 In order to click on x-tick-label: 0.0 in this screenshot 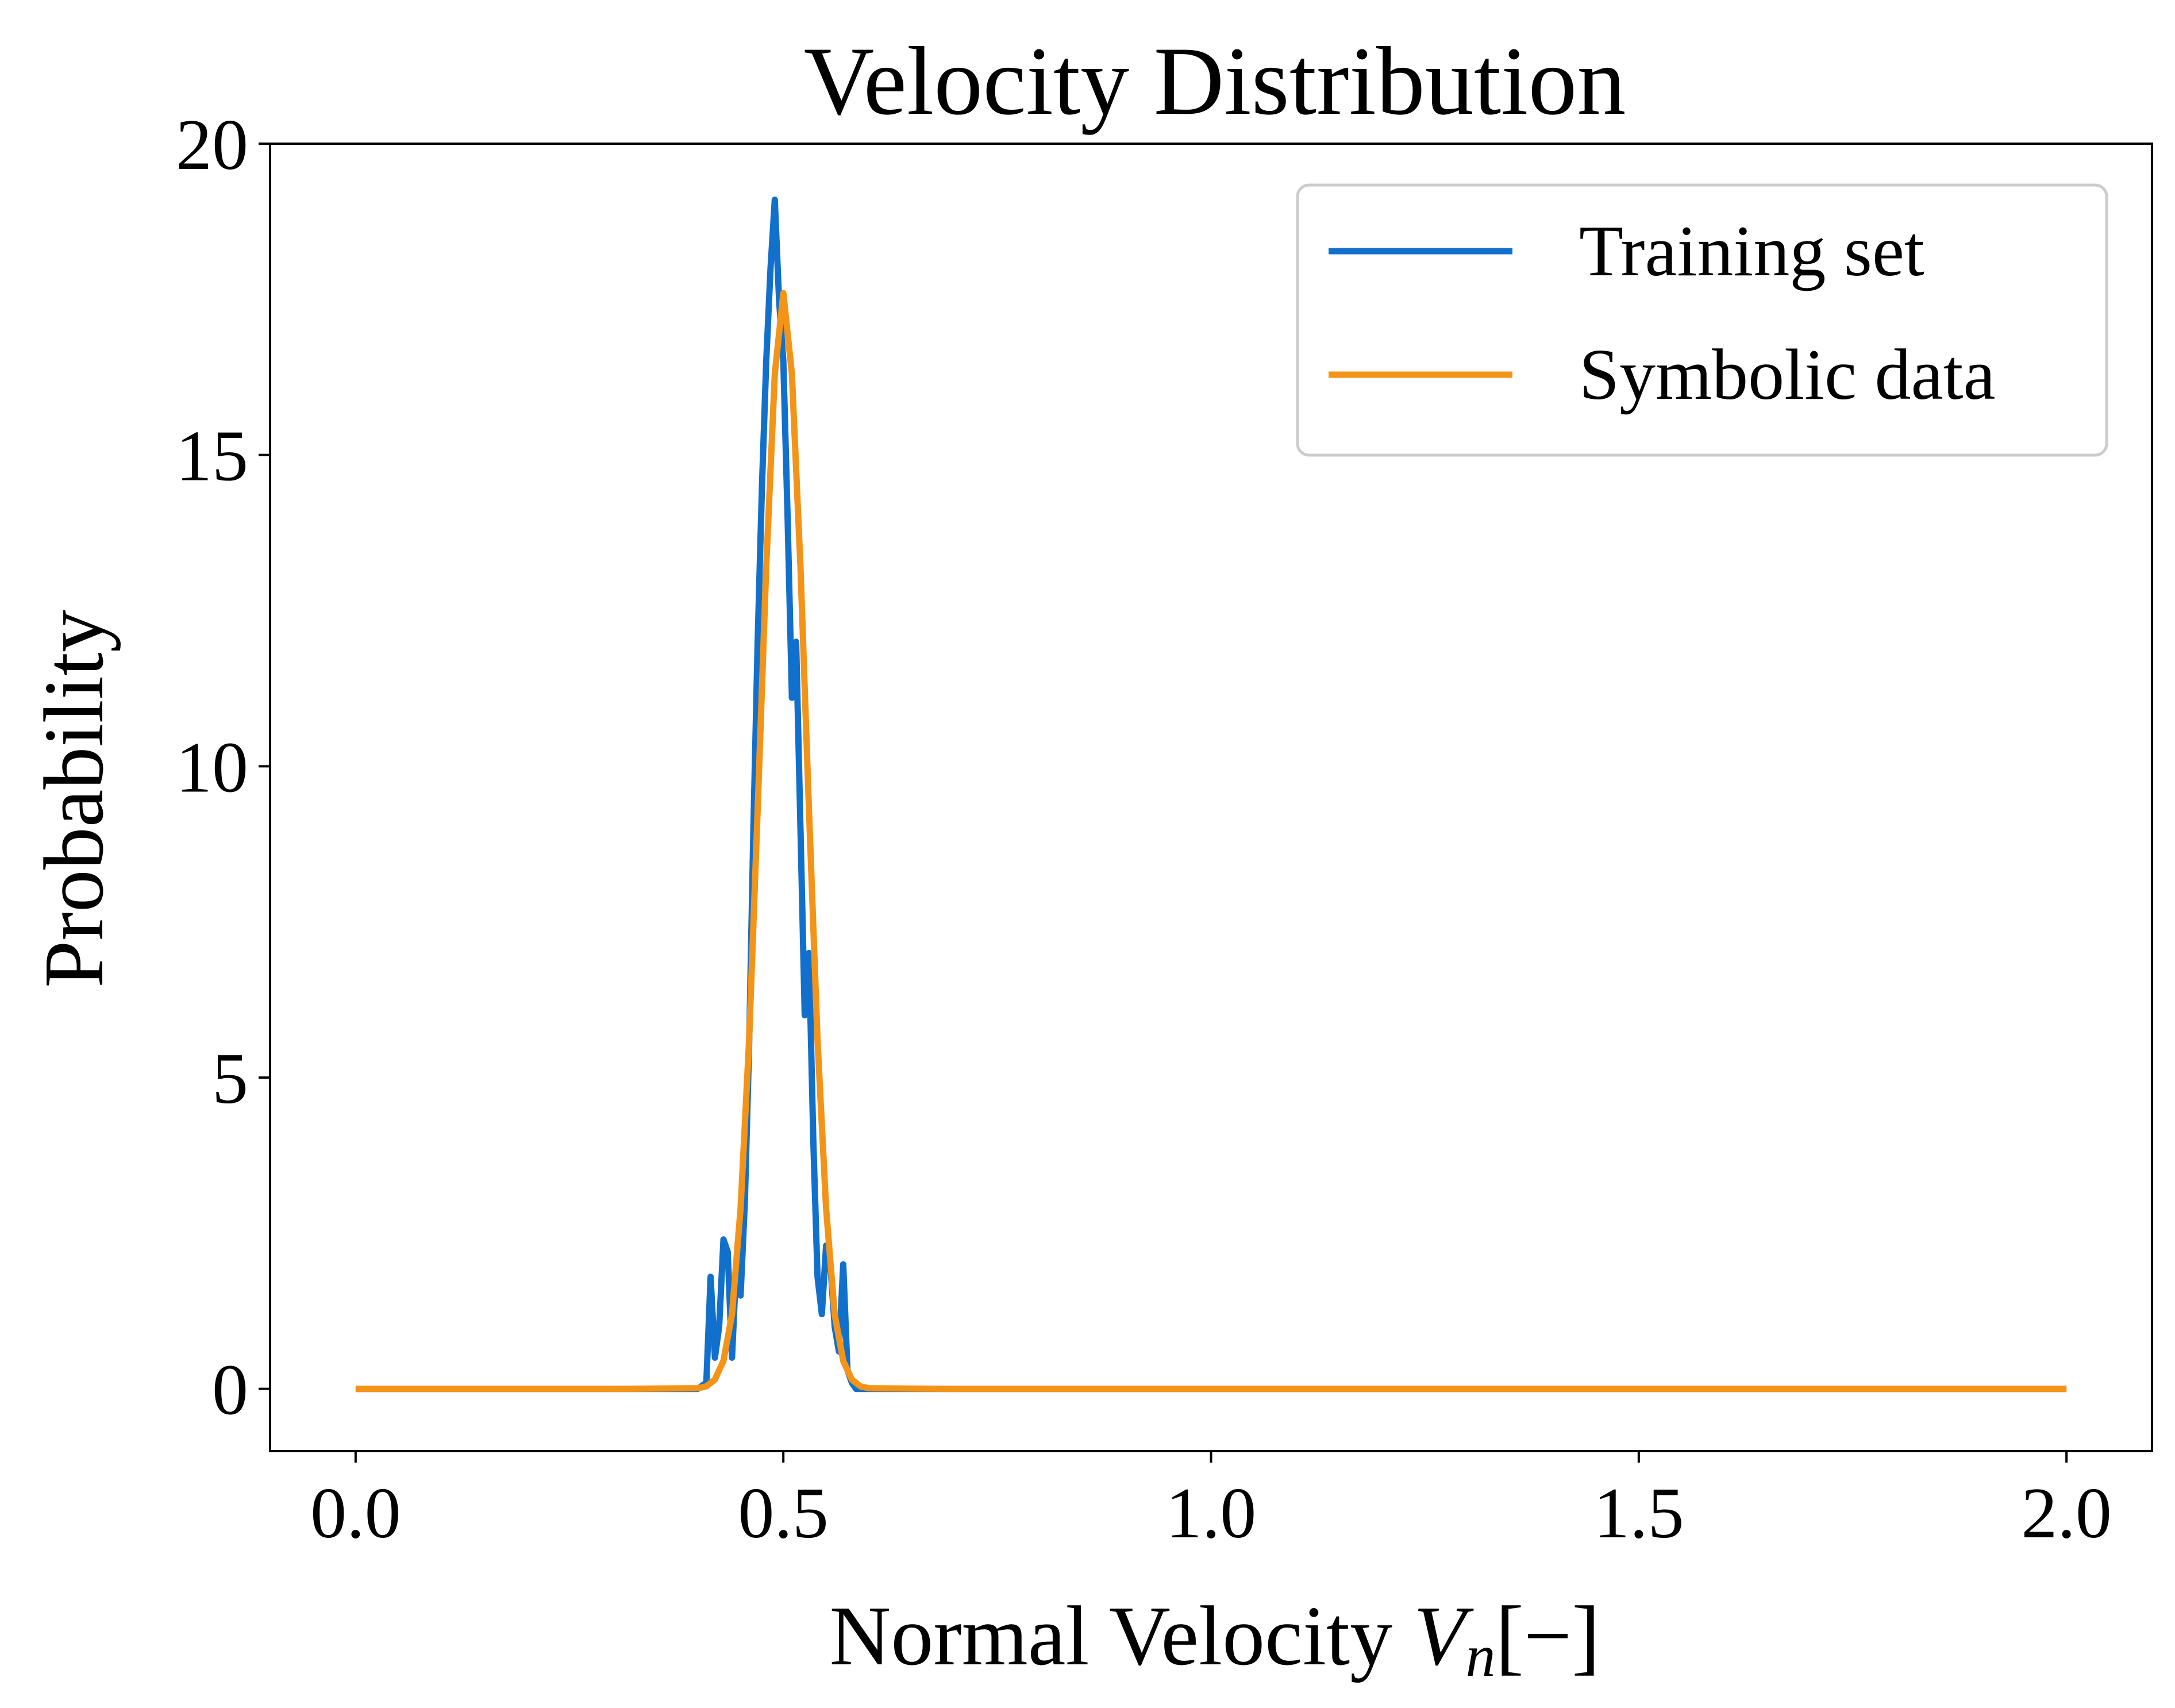, I will do `click(355, 1513)`.